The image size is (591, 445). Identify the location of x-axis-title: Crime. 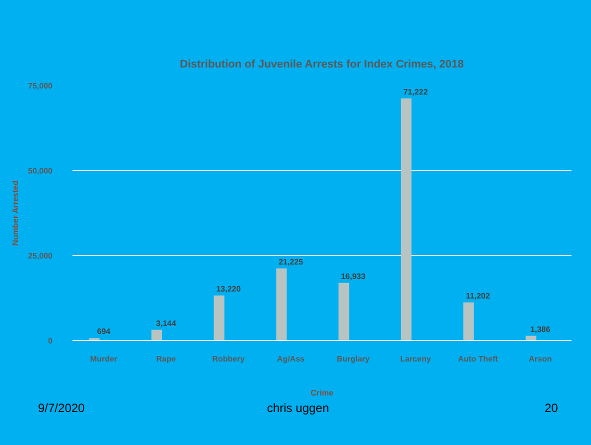
(322, 393).